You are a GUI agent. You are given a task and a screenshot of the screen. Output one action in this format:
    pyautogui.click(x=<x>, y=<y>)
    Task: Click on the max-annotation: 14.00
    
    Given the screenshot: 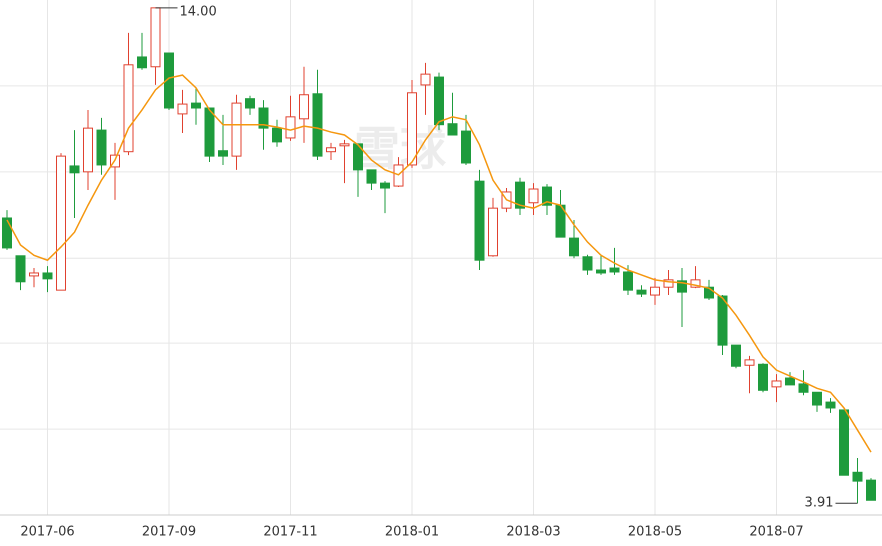 What is the action you would take?
    pyautogui.click(x=198, y=11)
    